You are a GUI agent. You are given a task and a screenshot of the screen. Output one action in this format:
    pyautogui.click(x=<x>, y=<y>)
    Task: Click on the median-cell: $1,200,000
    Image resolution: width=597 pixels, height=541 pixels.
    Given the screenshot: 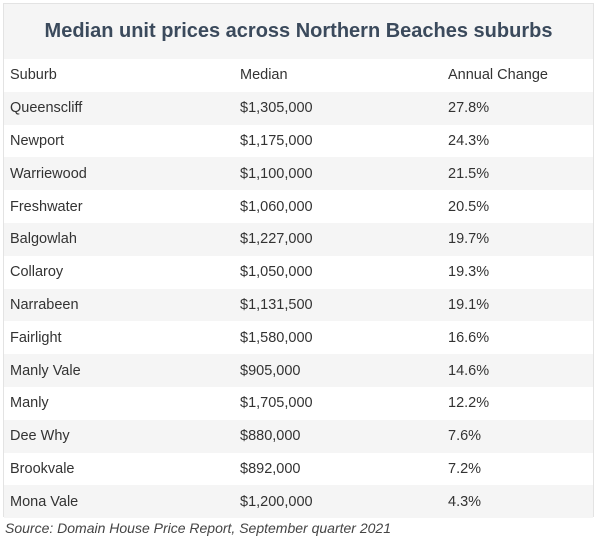 What is the action you would take?
    pyautogui.click(x=276, y=501)
    